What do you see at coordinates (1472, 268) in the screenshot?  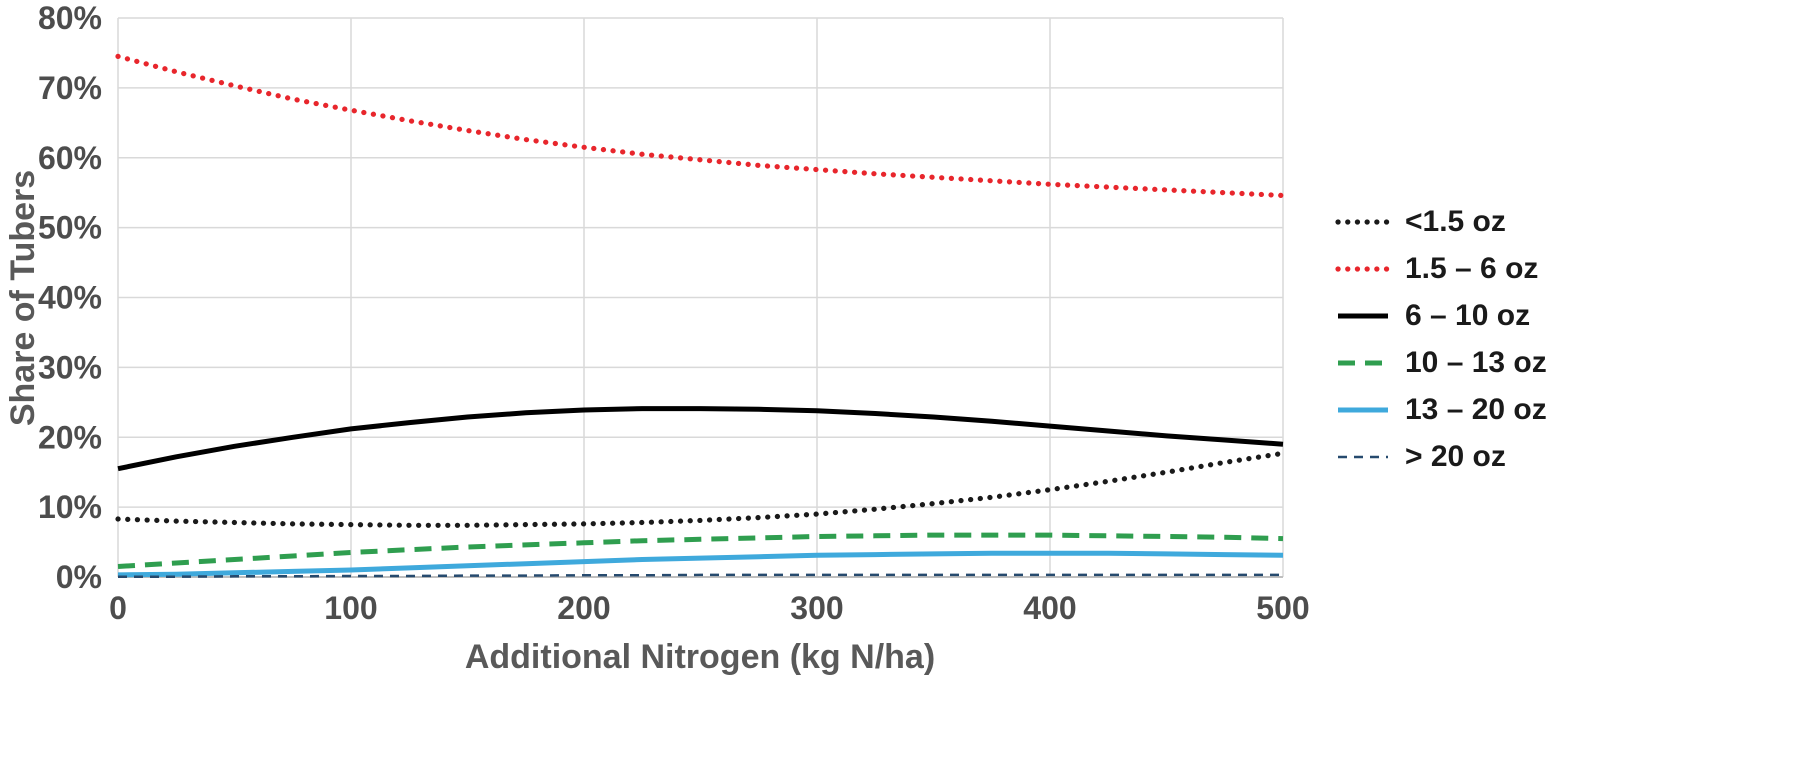 I see `legend-label: 1.5 – 6 oz` at bounding box center [1472, 268].